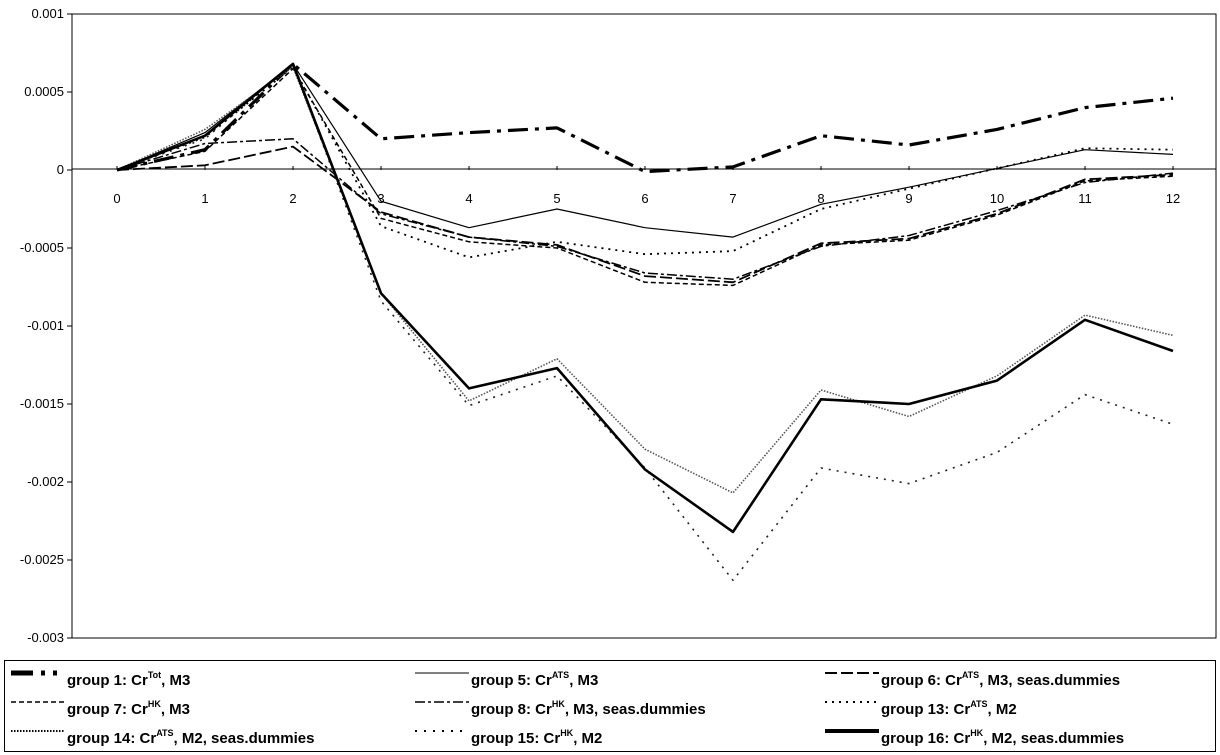 The image size is (1220, 755). What do you see at coordinates (42, 403) in the screenshot?
I see `y-tick-label: -0.0015` at bounding box center [42, 403].